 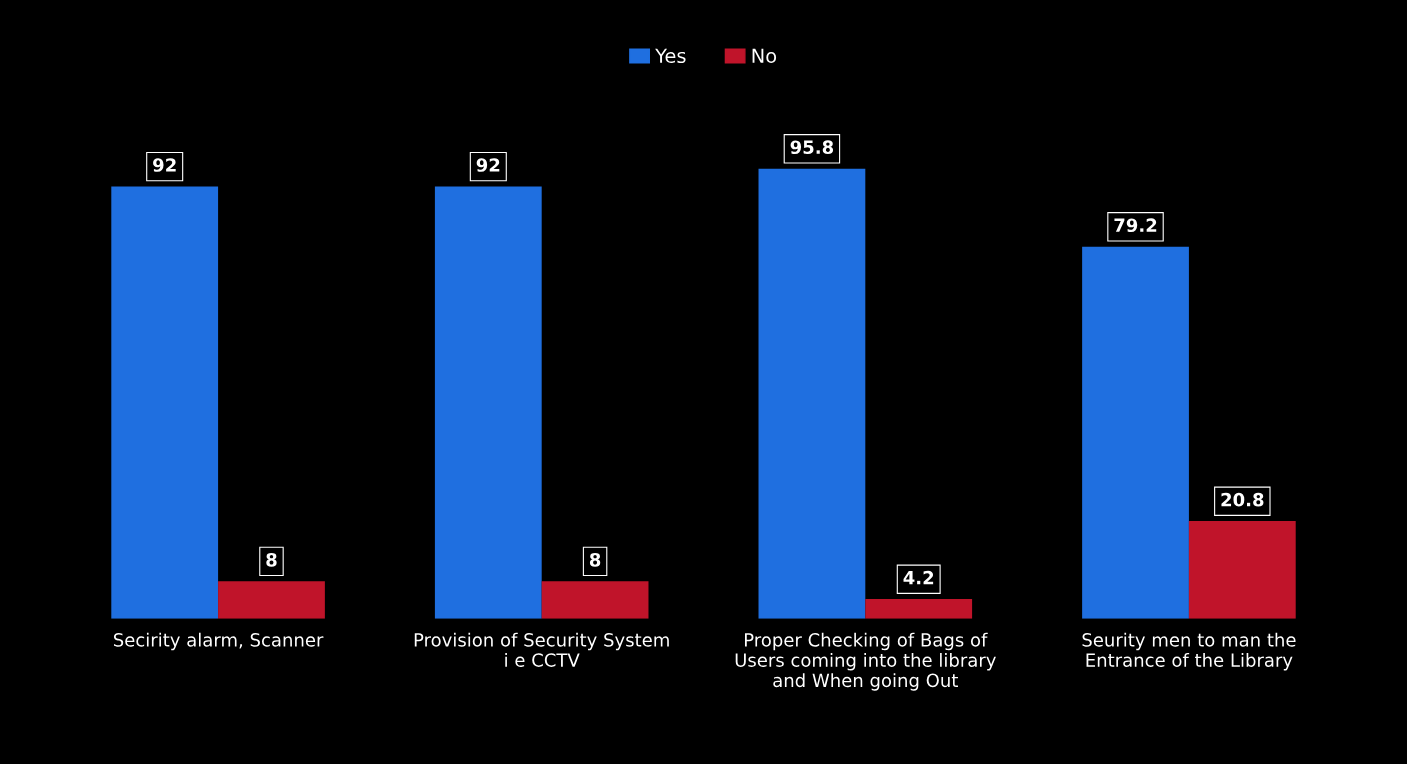 I want to click on x-tick-label: Proper Checking of Bags of Users coming into the library and When going Out, so click(x=865, y=661).